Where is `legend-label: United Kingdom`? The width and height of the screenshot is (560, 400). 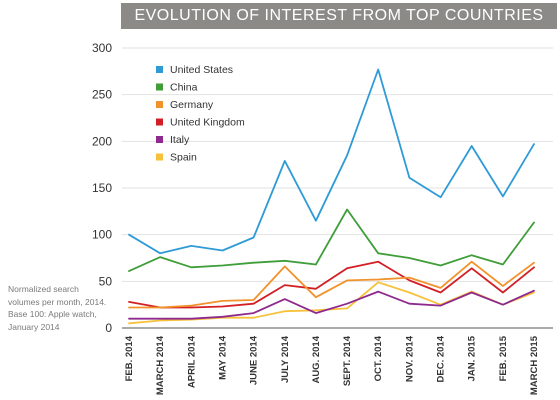
legend-label: United Kingdom is located at coordinates (207, 123).